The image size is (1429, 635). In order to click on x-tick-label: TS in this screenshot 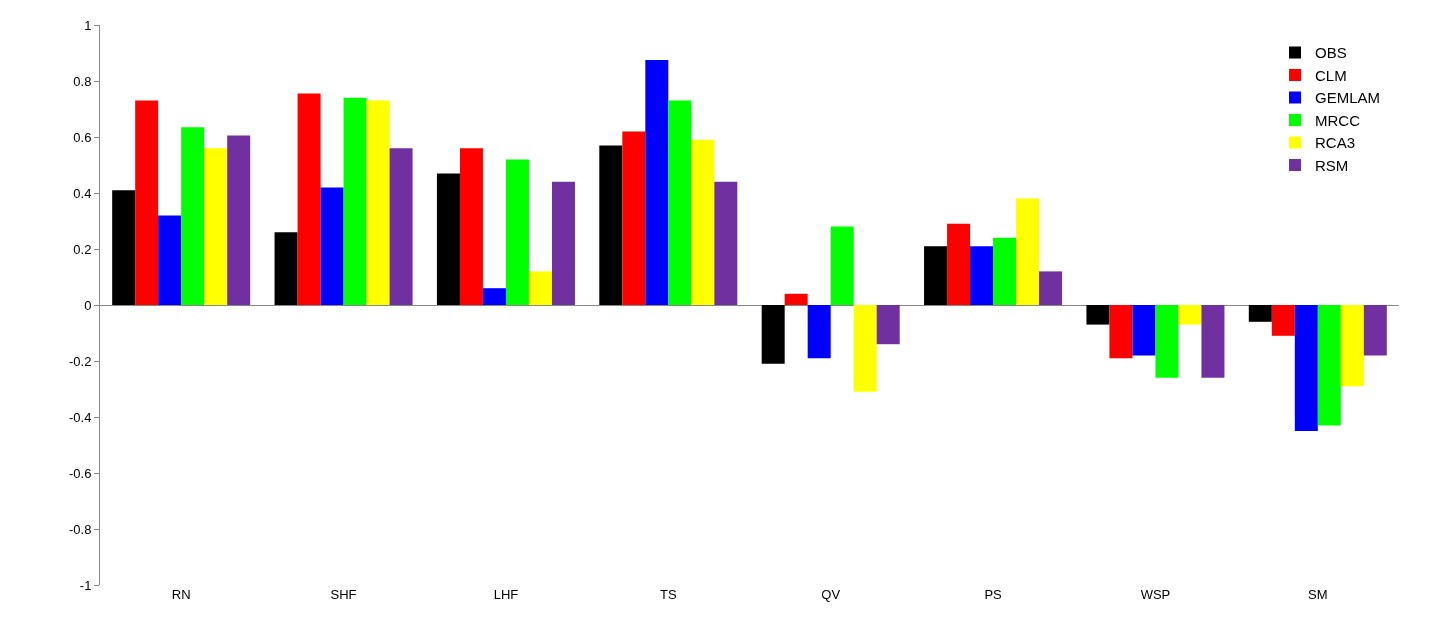, I will do `click(668, 594)`.